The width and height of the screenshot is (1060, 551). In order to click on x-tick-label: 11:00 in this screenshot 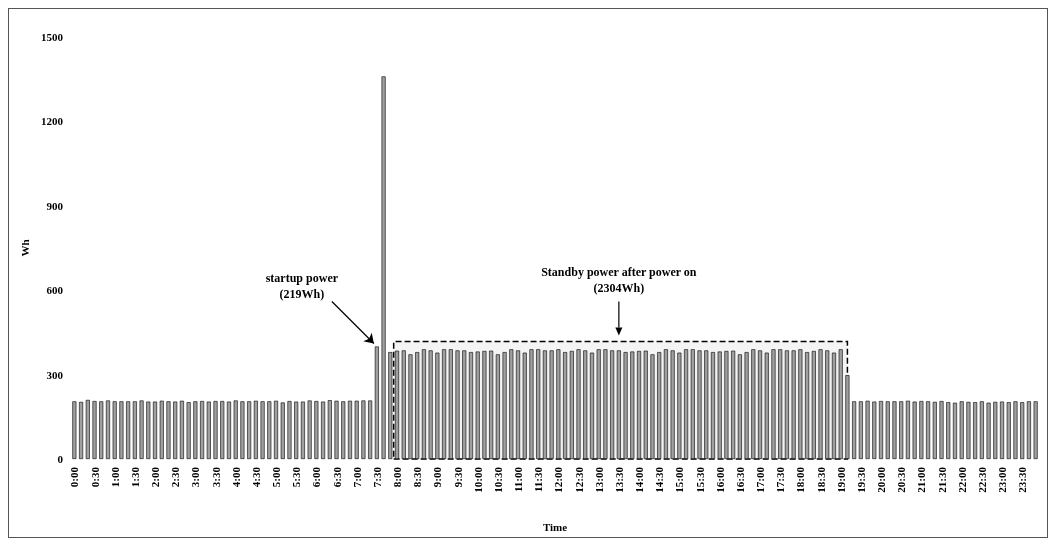, I will do `click(518, 479)`.